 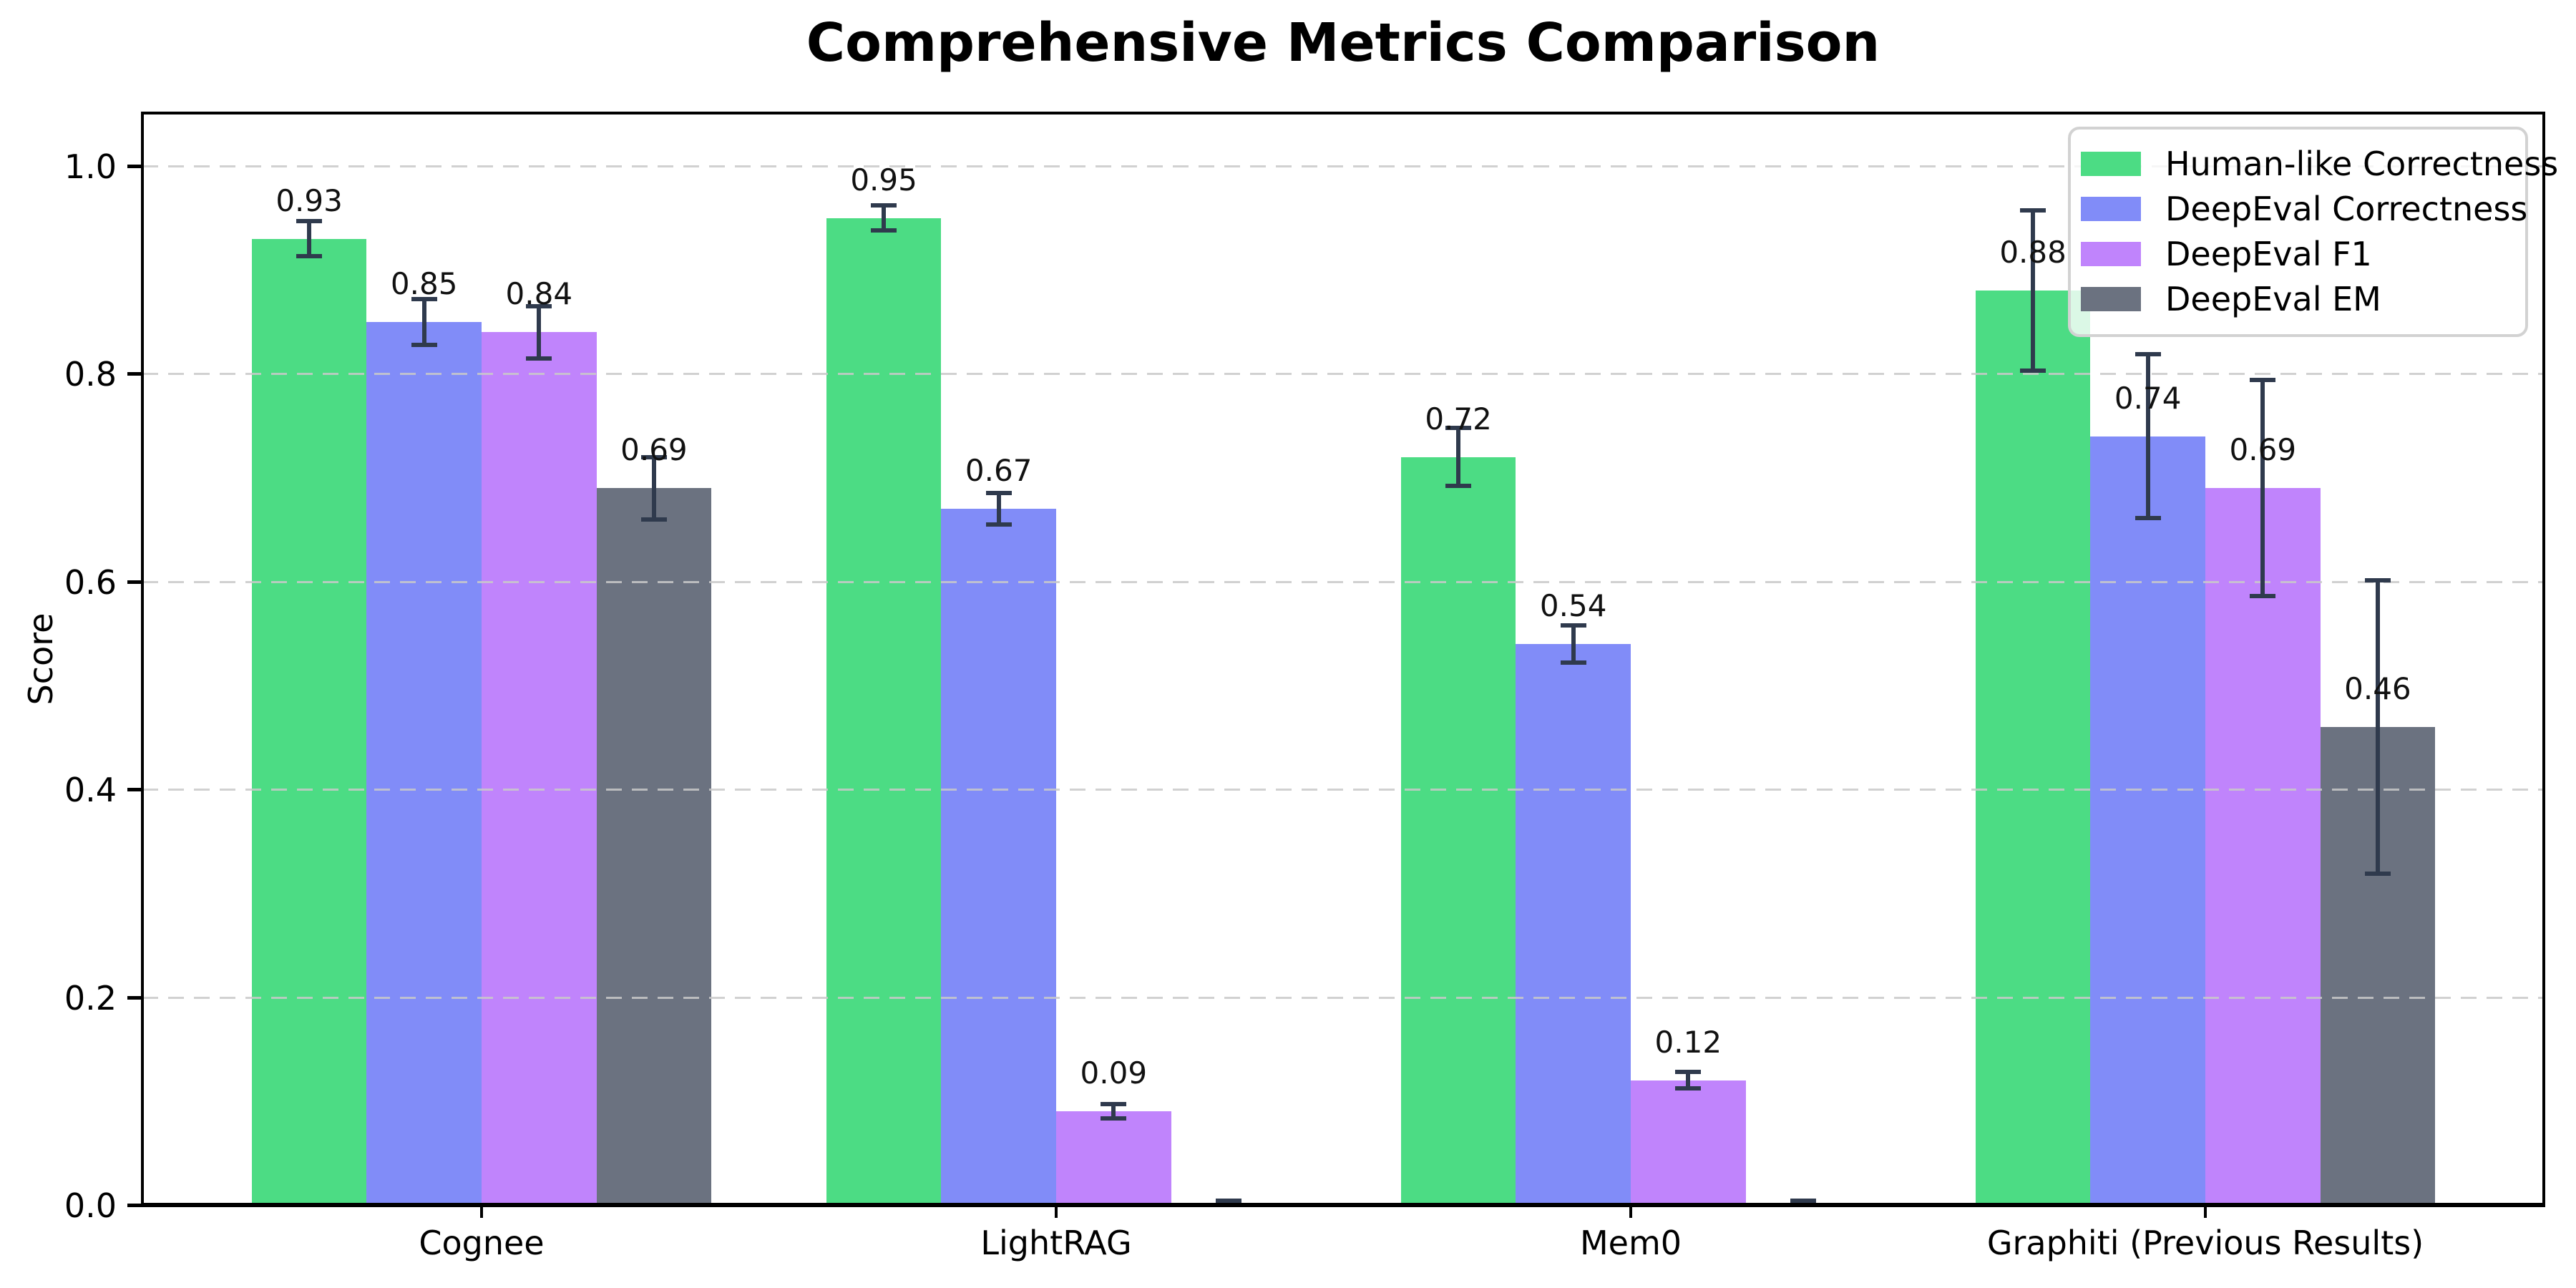 What do you see at coordinates (90, 166) in the screenshot?
I see `y-tick-label: 1.0` at bounding box center [90, 166].